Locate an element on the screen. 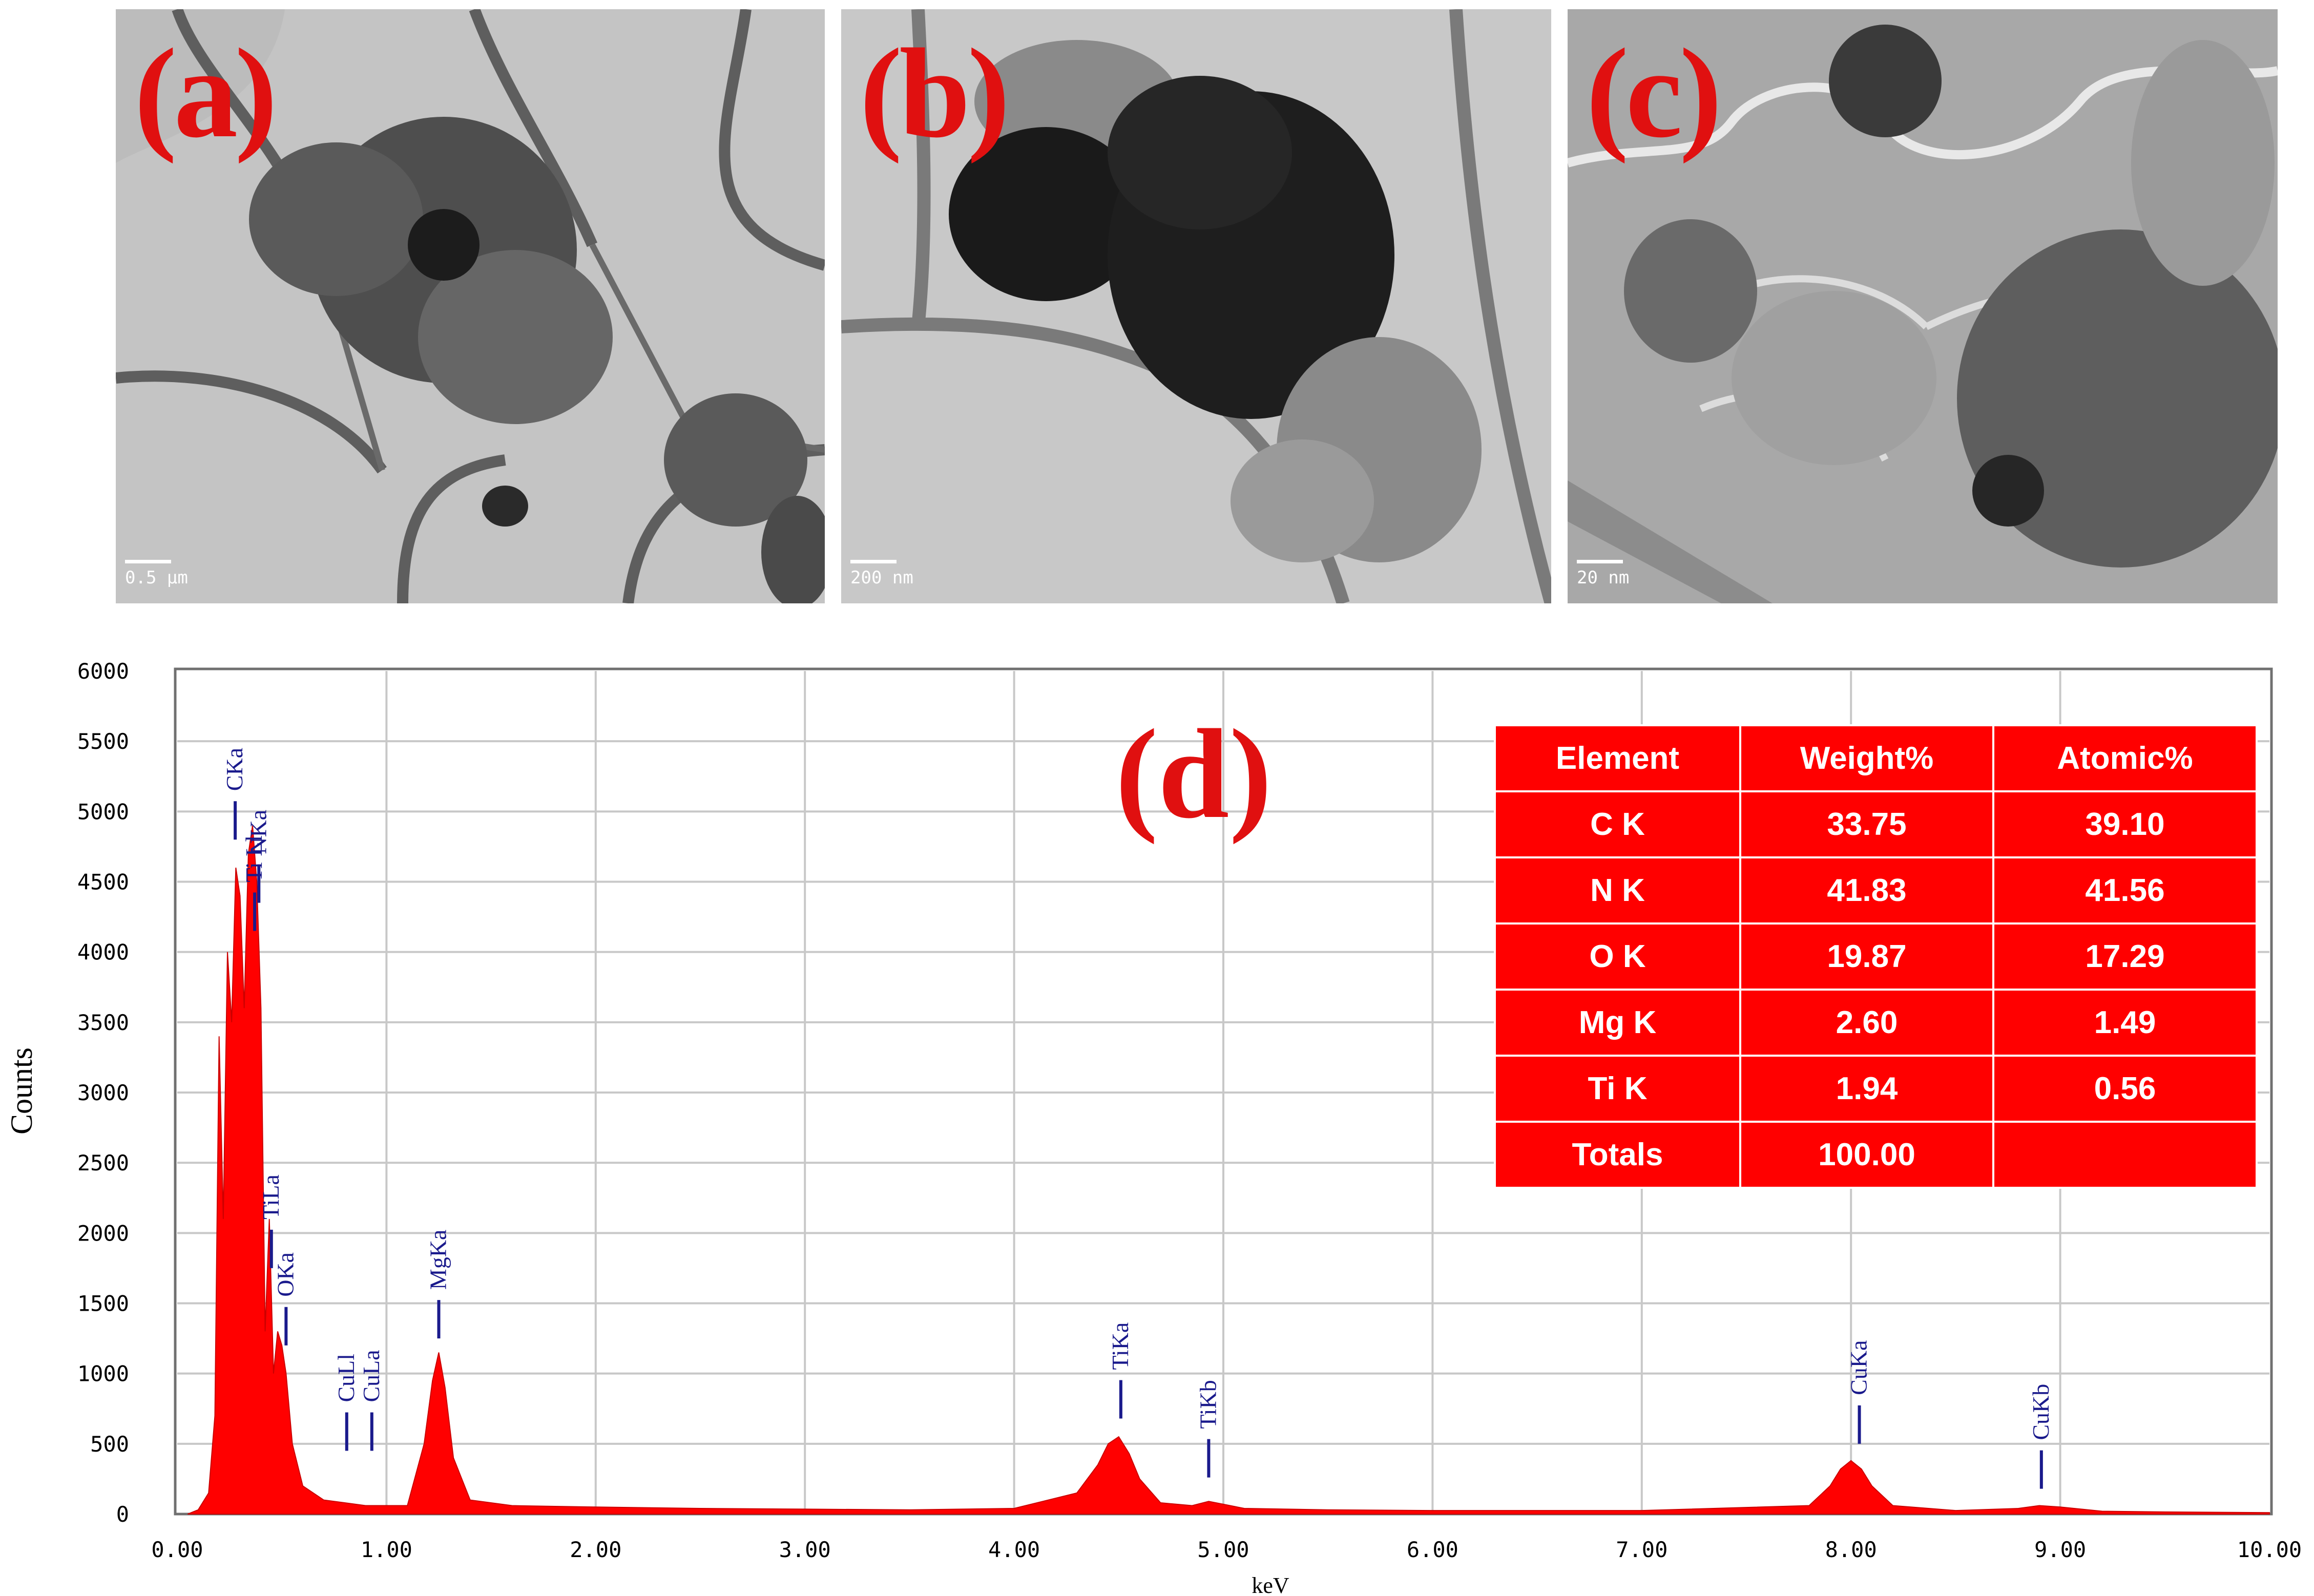 The image size is (2314, 1596). scale-bar-label: 20 nm is located at coordinates (1603, 578).